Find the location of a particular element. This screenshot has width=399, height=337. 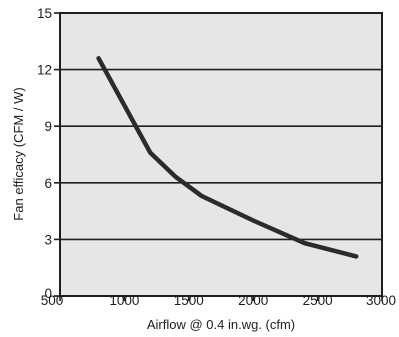

y-tick-label: 3 is located at coordinates (48, 239).